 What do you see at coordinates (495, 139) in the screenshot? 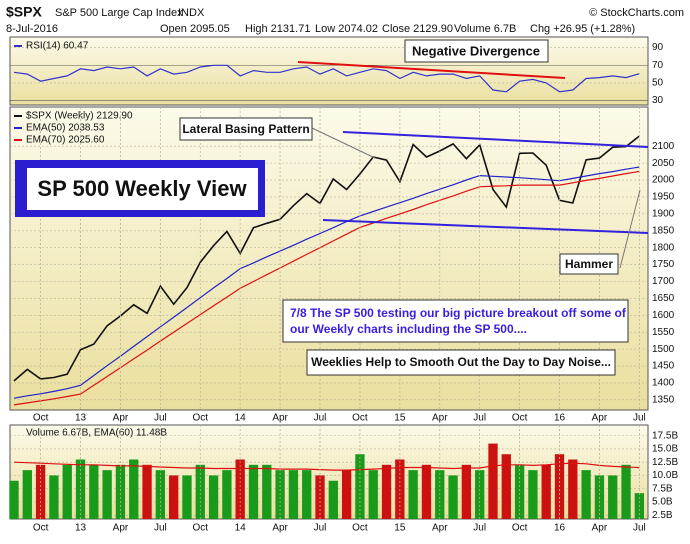
I see `resistance-line` at bounding box center [495, 139].